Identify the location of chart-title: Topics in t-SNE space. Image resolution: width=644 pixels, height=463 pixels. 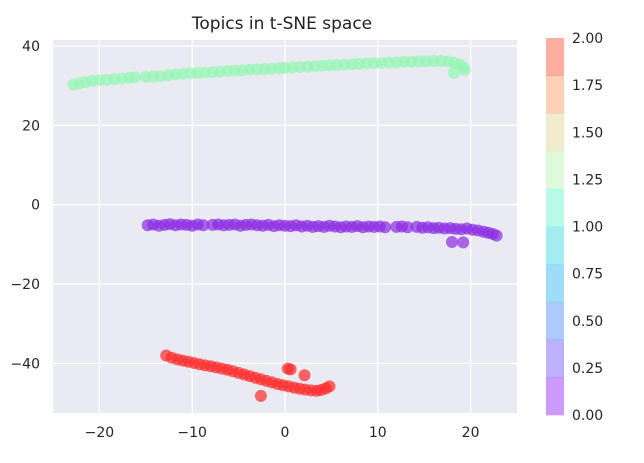
(281, 24).